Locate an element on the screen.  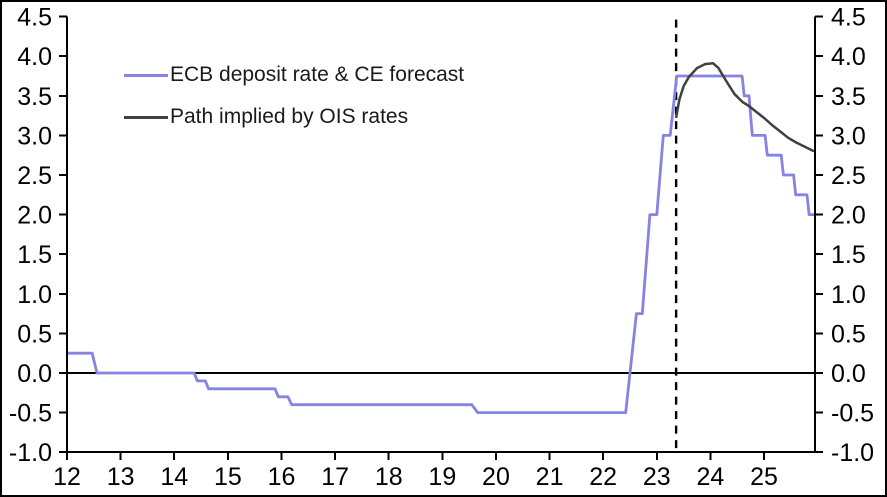
x-tick-label: 25 is located at coordinates (764, 477).